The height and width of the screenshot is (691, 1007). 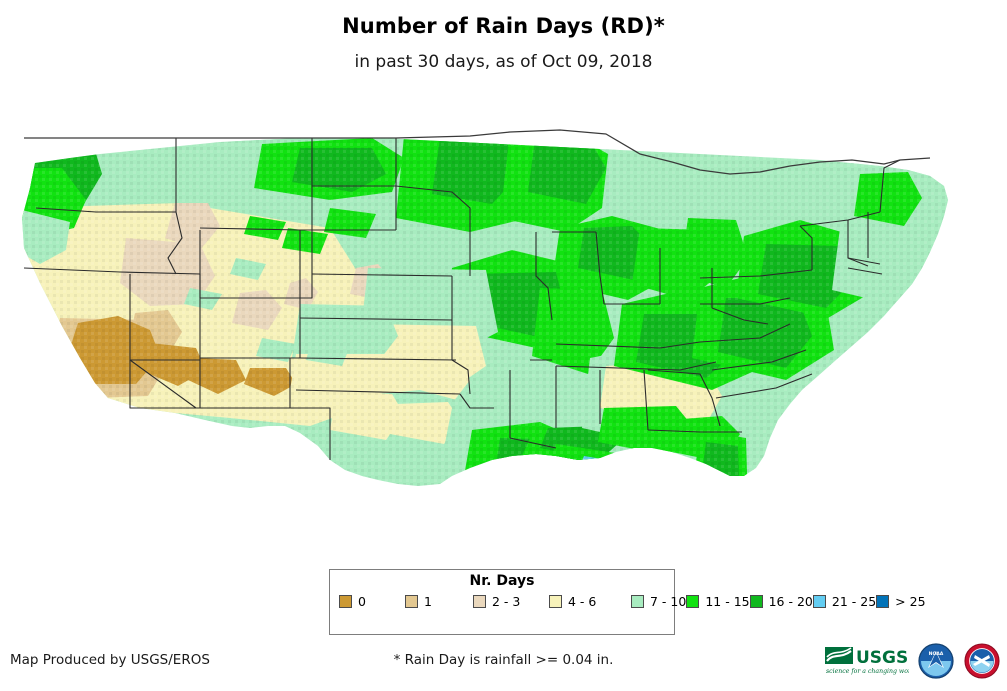 What do you see at coordinates (882, 658) in the screenshot?
I see `svg-text: USGS` at bounding box center [882, 658].